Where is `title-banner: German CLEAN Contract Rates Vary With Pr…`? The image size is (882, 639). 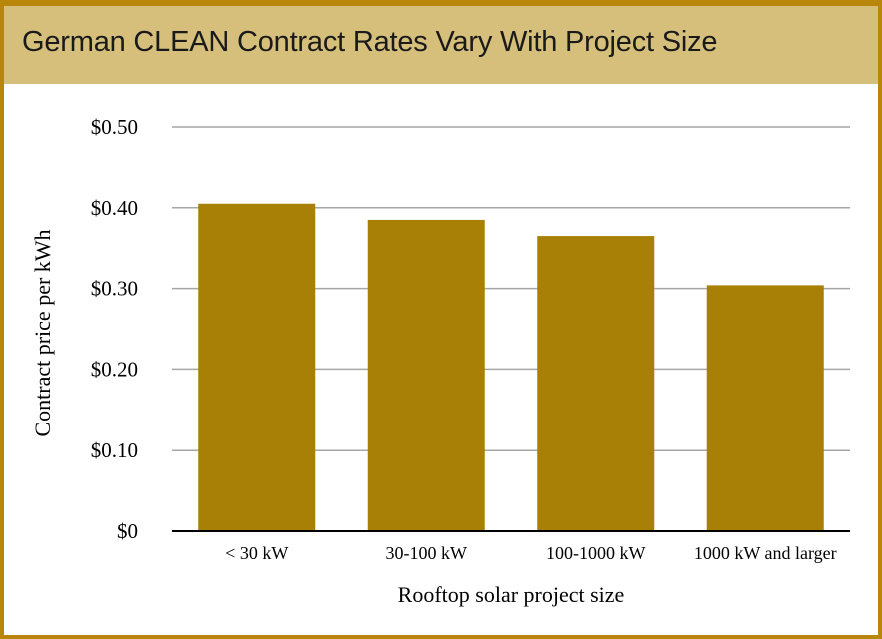
title-banner: German CLEAN Contract Rates Vary With Pr… is located at coordinates (441, 45).